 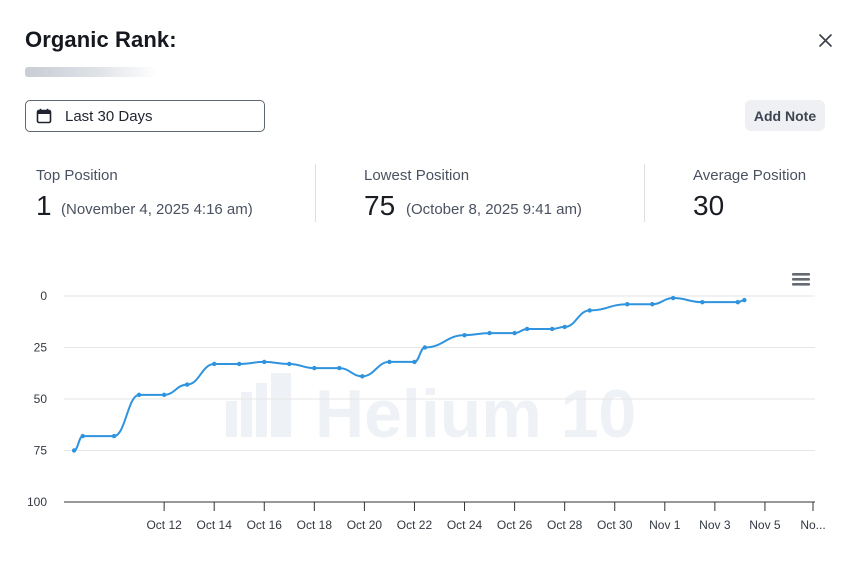 I want to click on x-tick-label: Oct 14, so click(x=215, y=525).